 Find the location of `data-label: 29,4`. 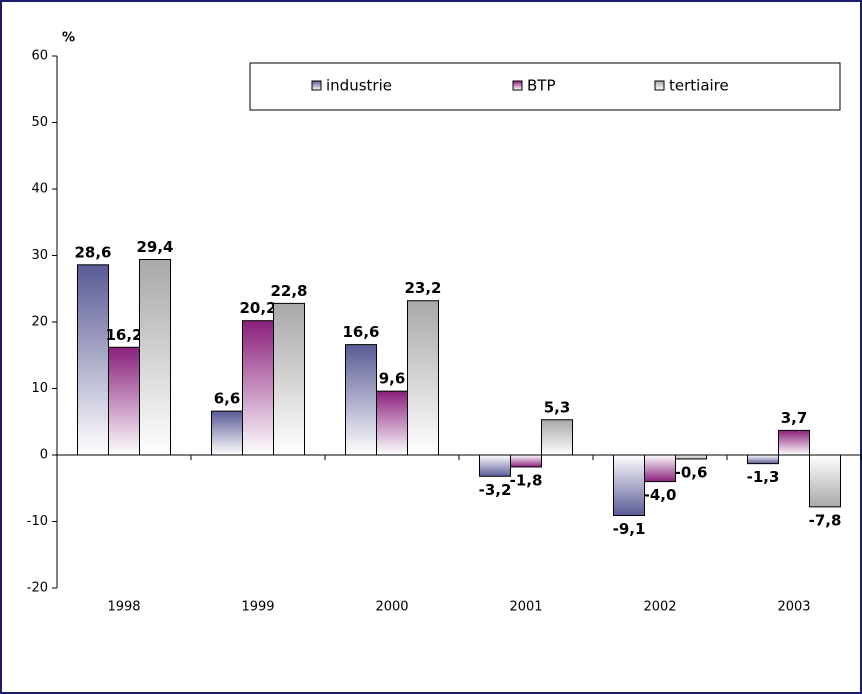

data-label: 29,4 is located at coordinates (154, 247).